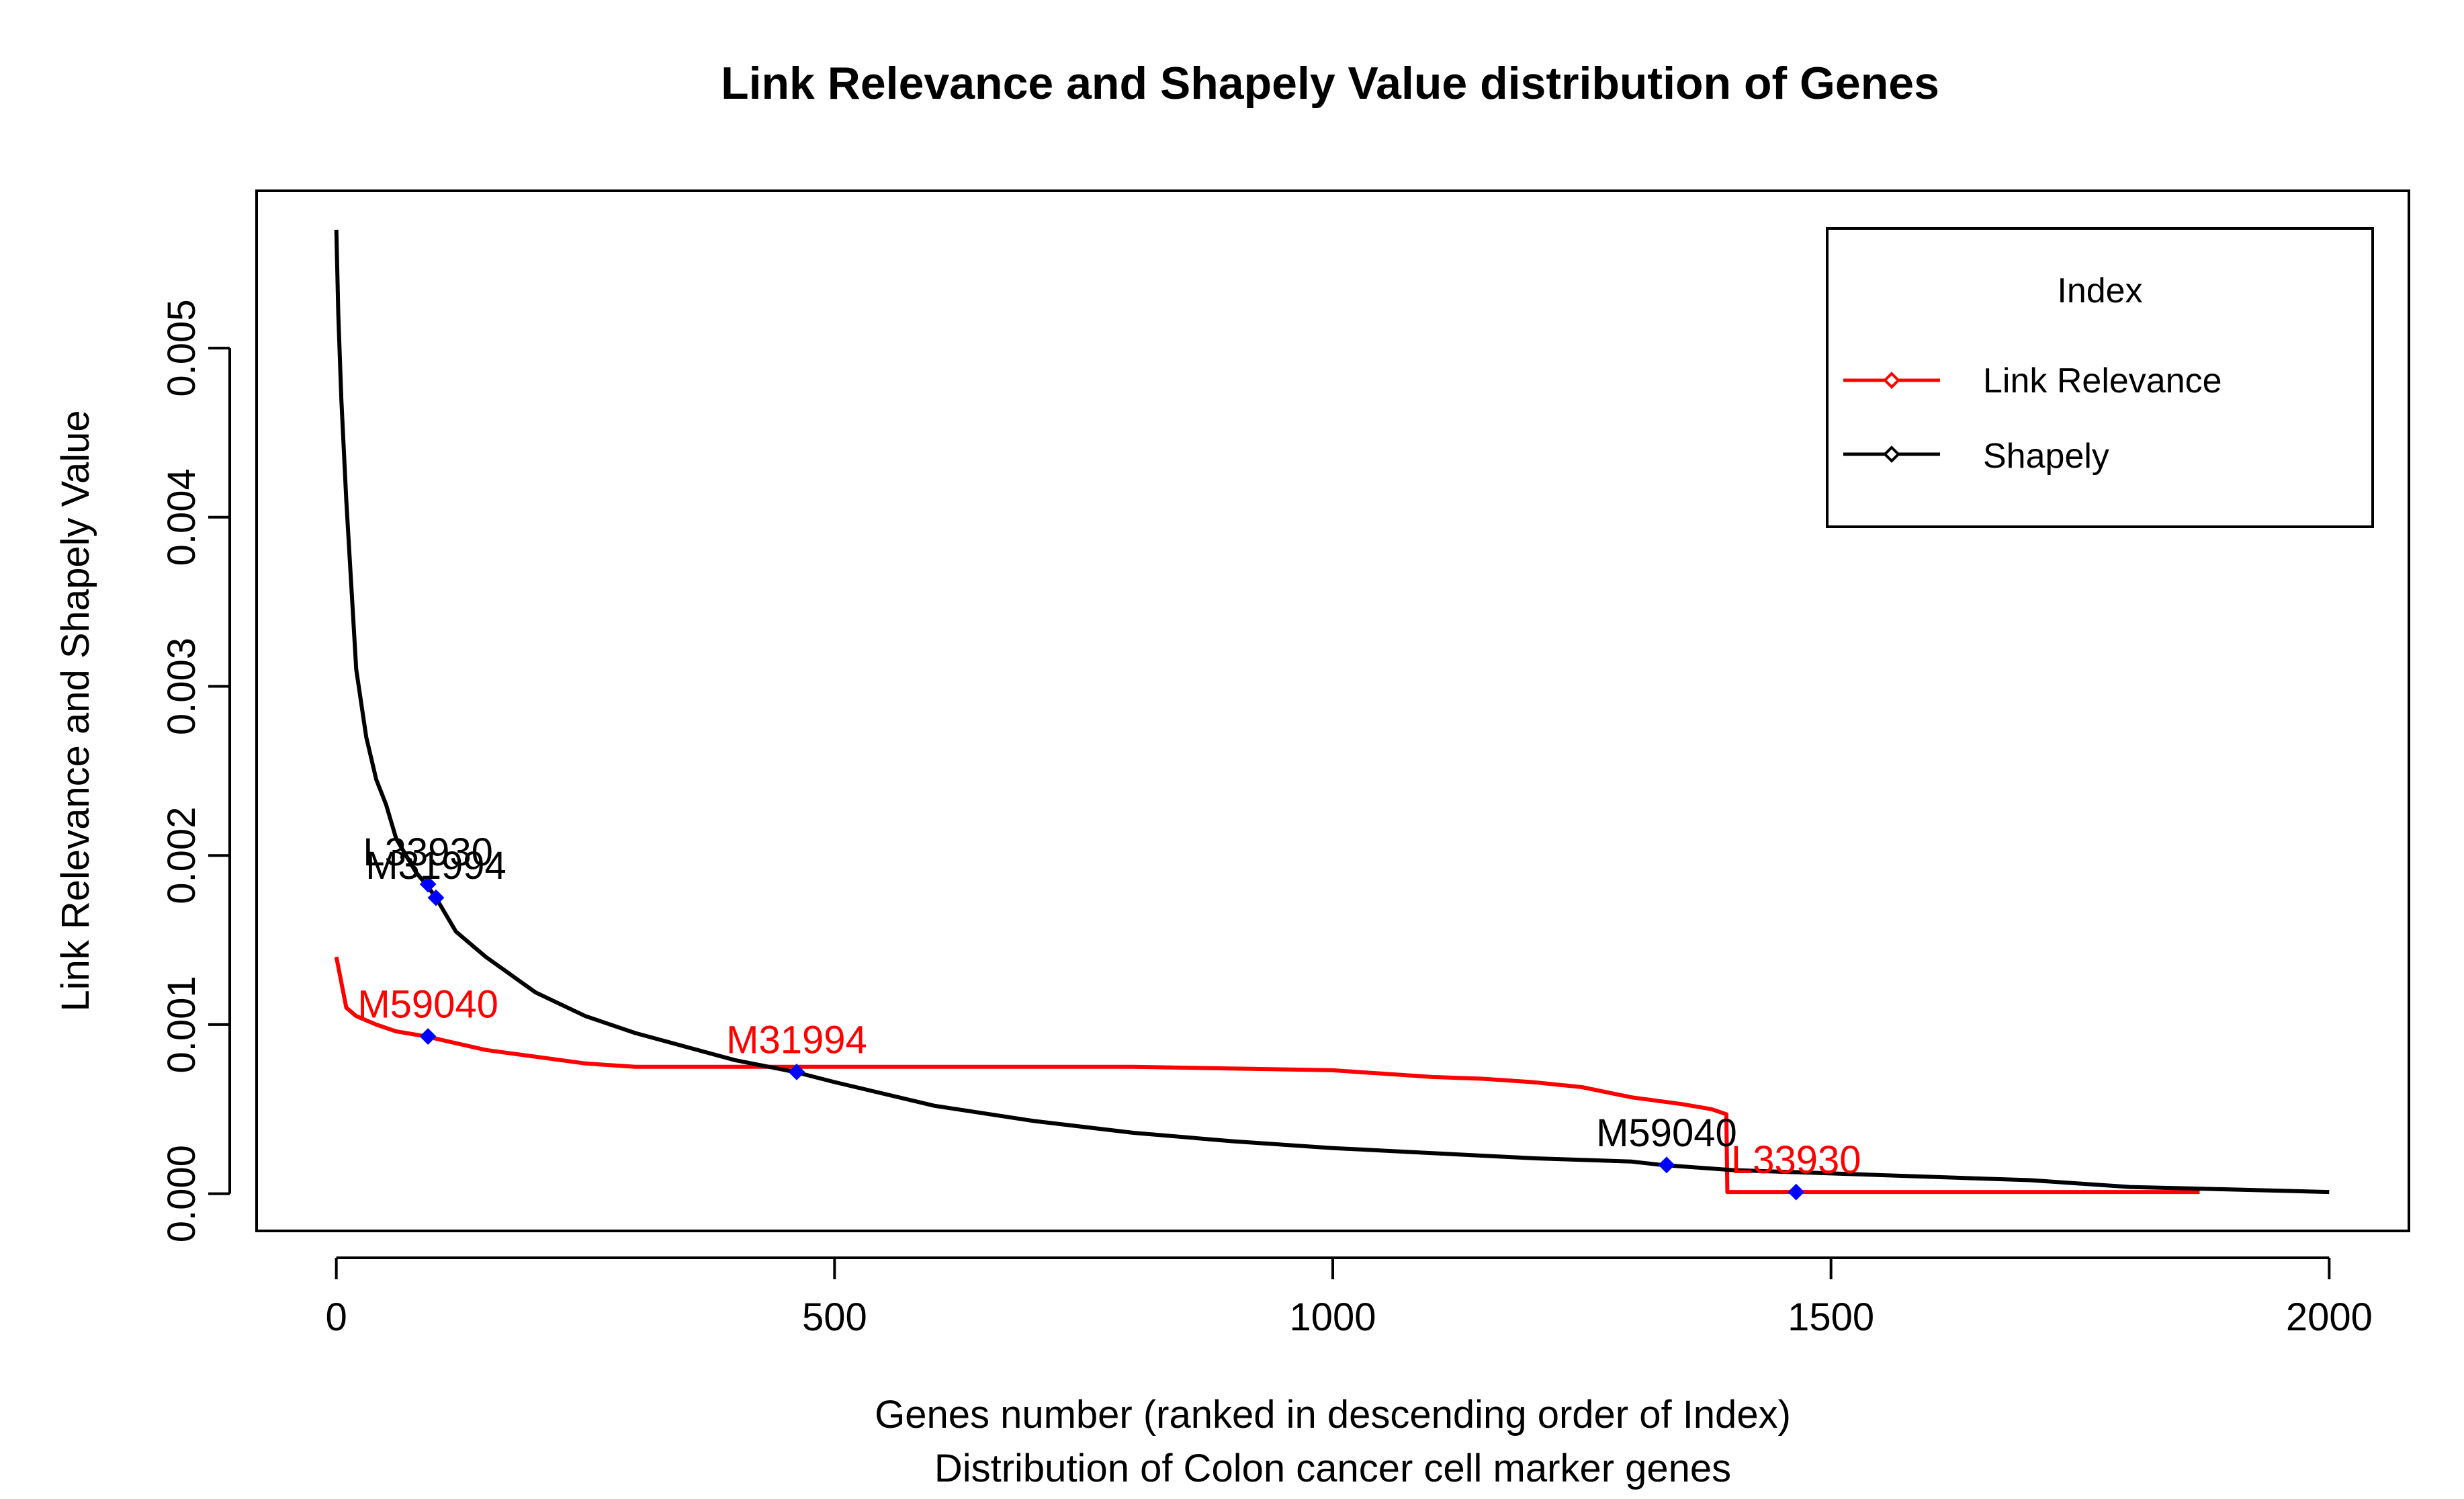  Describe the element at coordinates (182, 686) in the screenshot. I see `y-tick-label: 0.003` at that location.